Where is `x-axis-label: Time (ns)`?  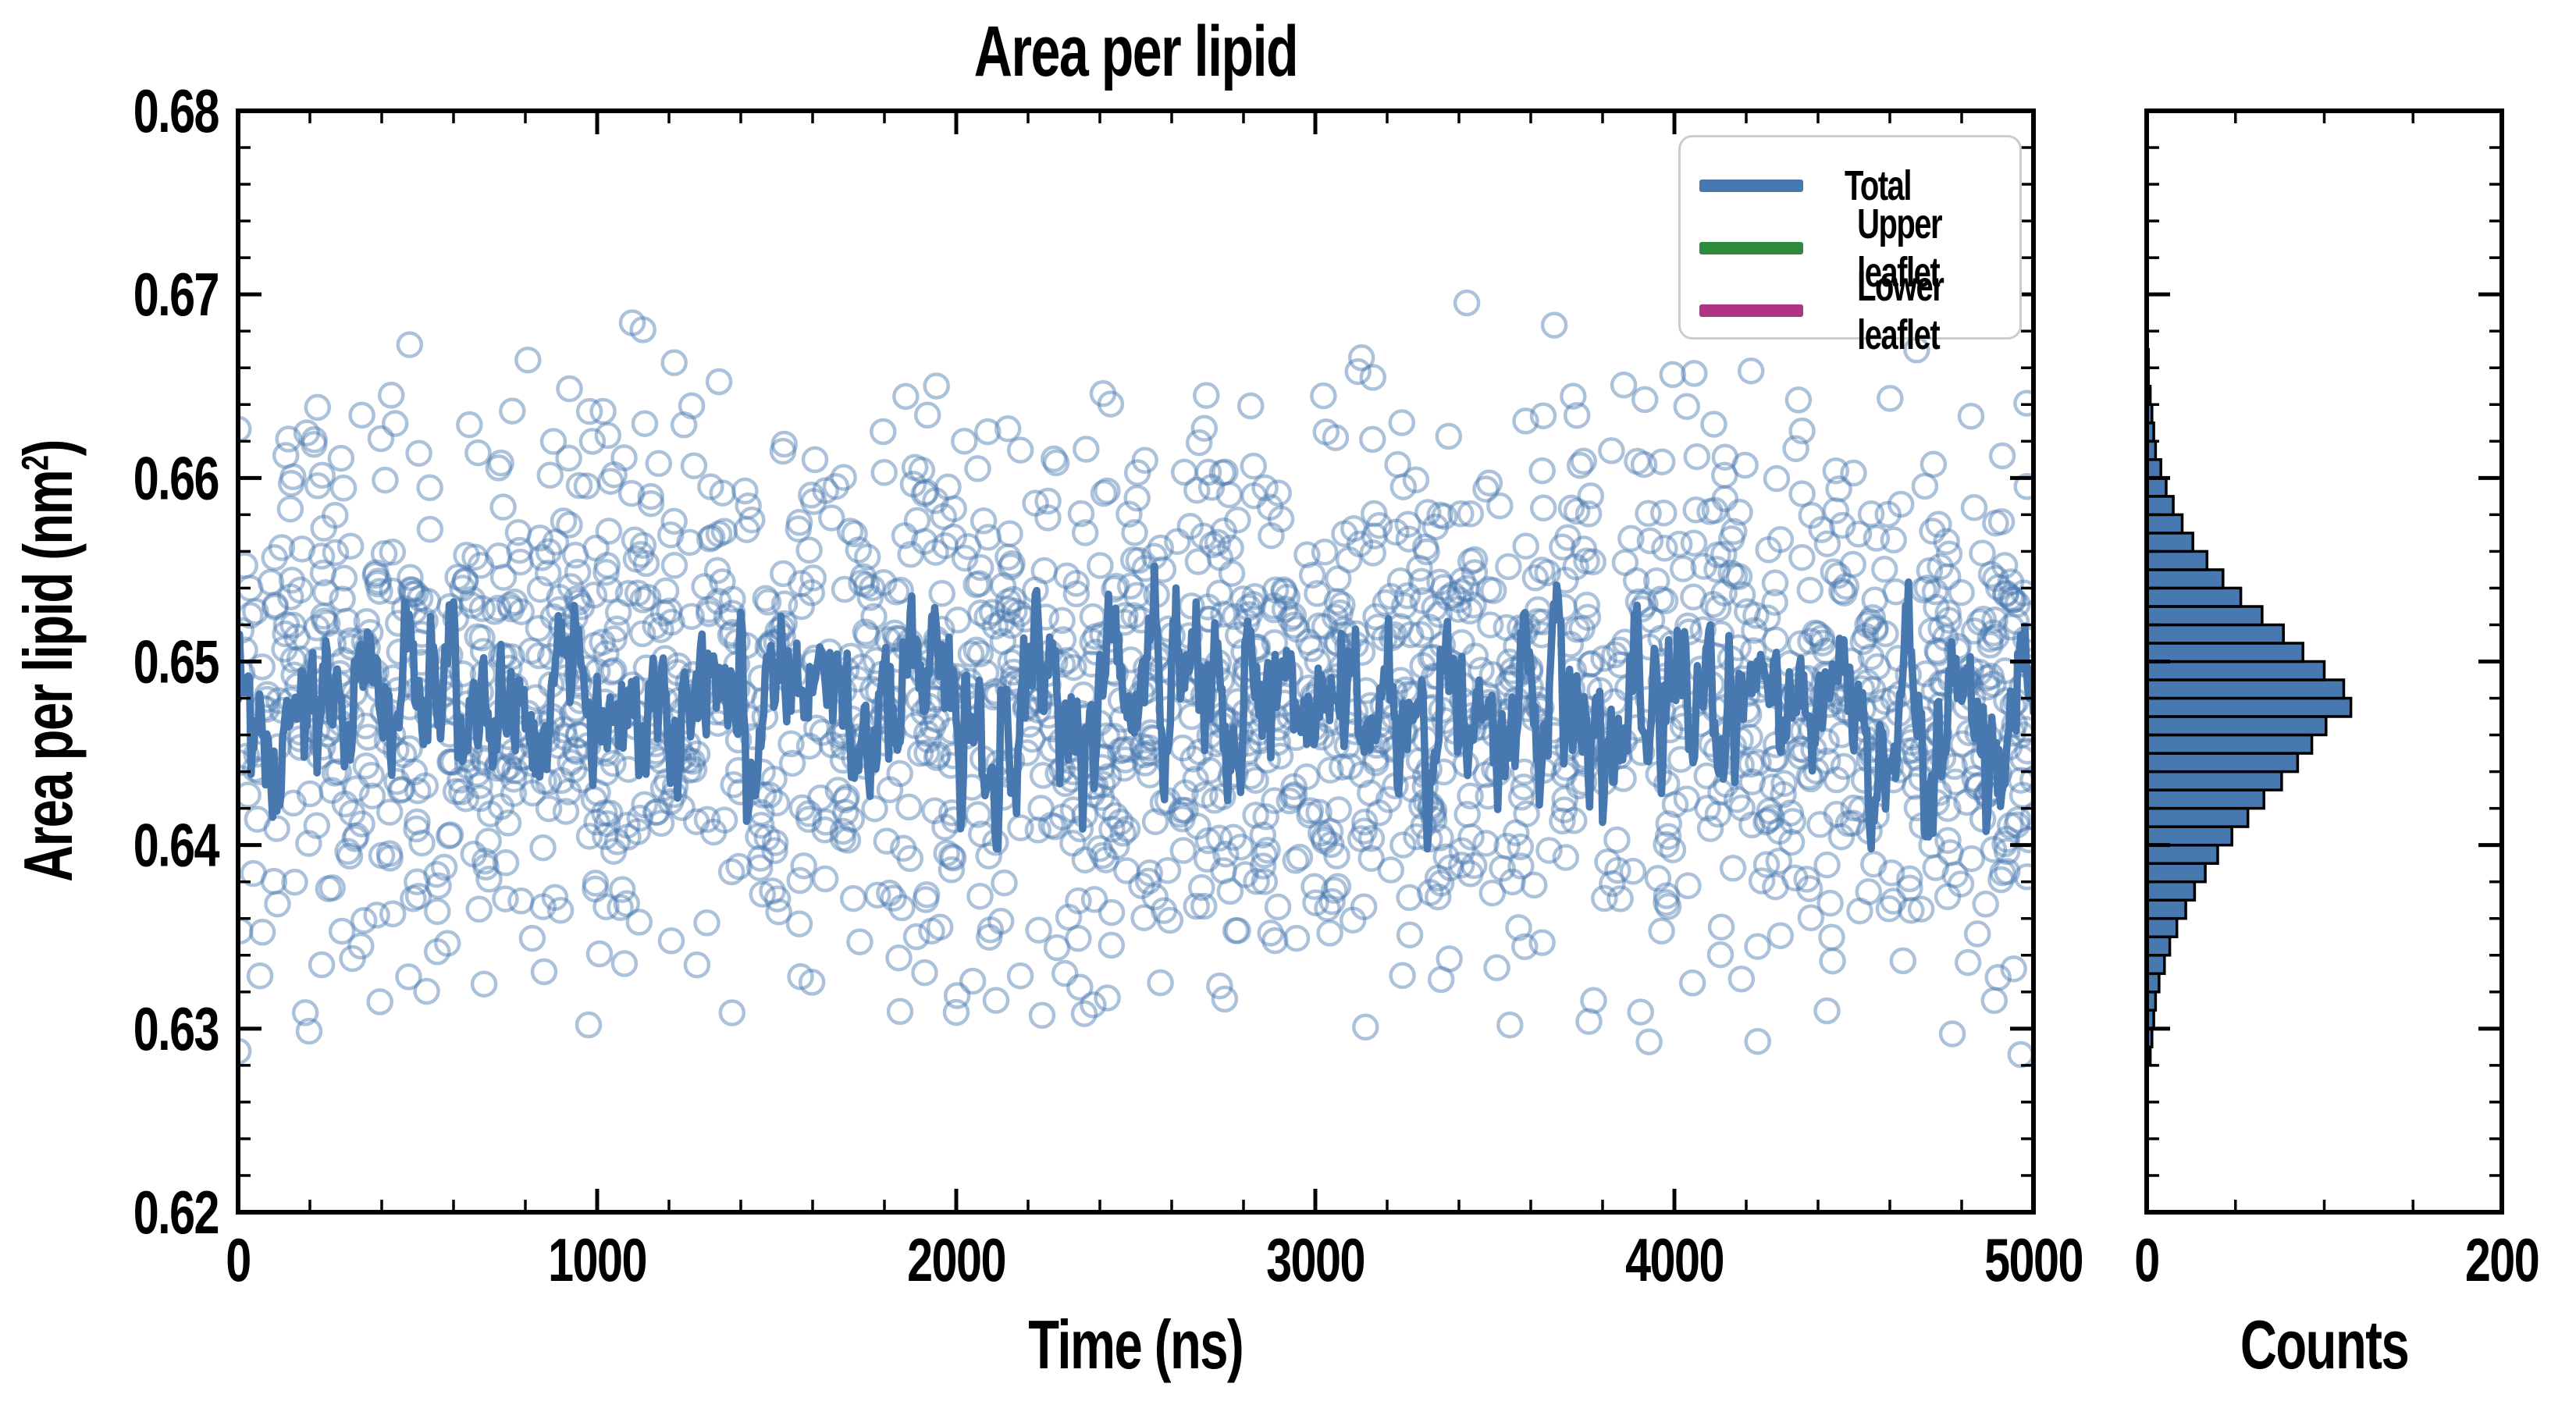 x-axis-label: Time (ns) is located at coordinates (1135, 1345).